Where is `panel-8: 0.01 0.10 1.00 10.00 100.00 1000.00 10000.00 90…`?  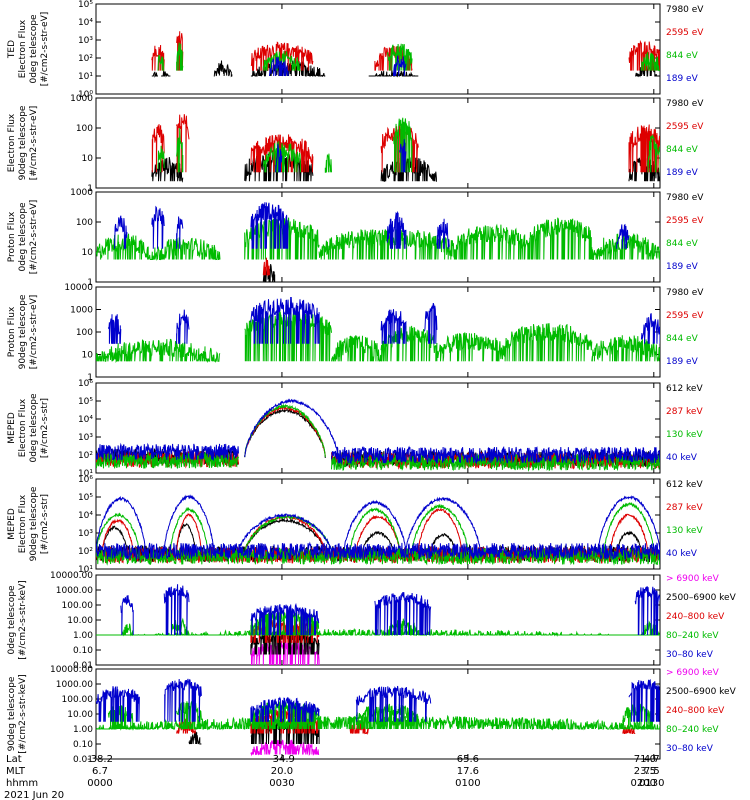
panel-8: 0.01 0.10 1.00 10.00 100.00 1000.00 10000.00 90… is located at coordinates (372, 715).